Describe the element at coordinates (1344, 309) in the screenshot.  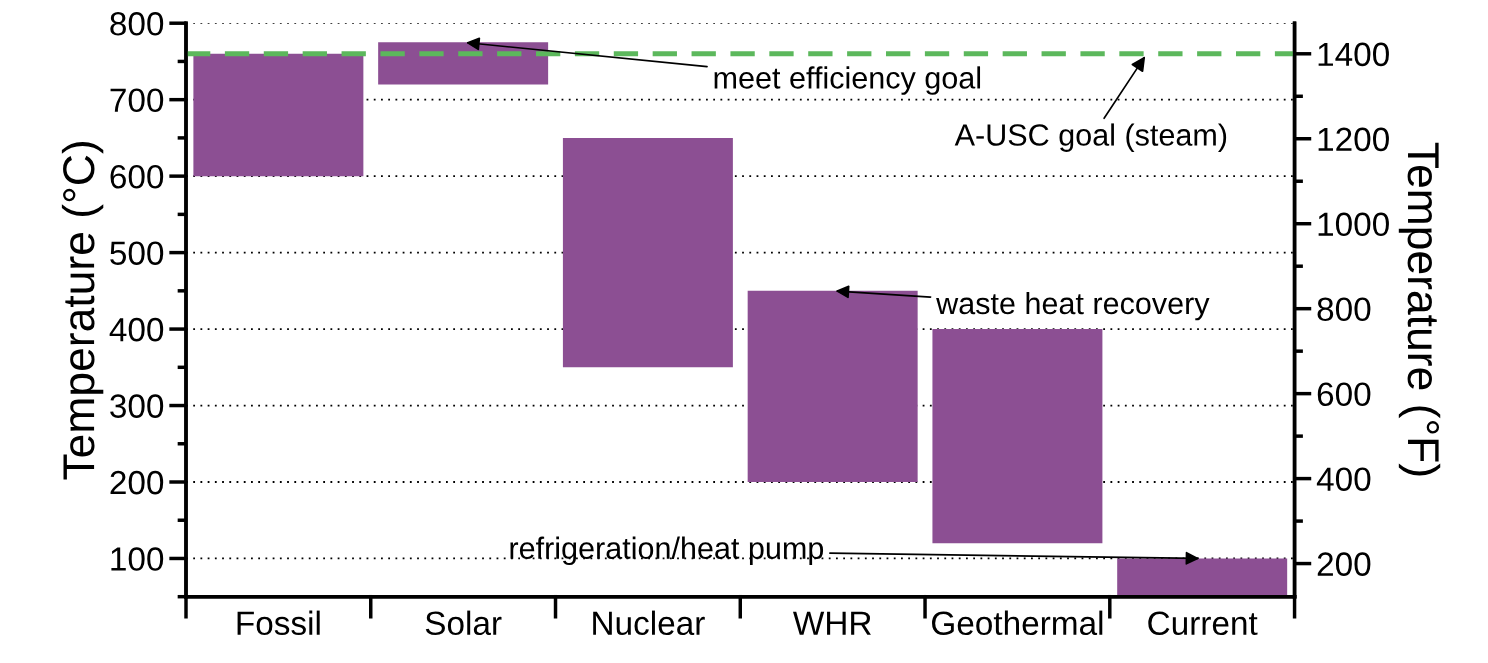
I see `y2-tick-label: 800` at that location.